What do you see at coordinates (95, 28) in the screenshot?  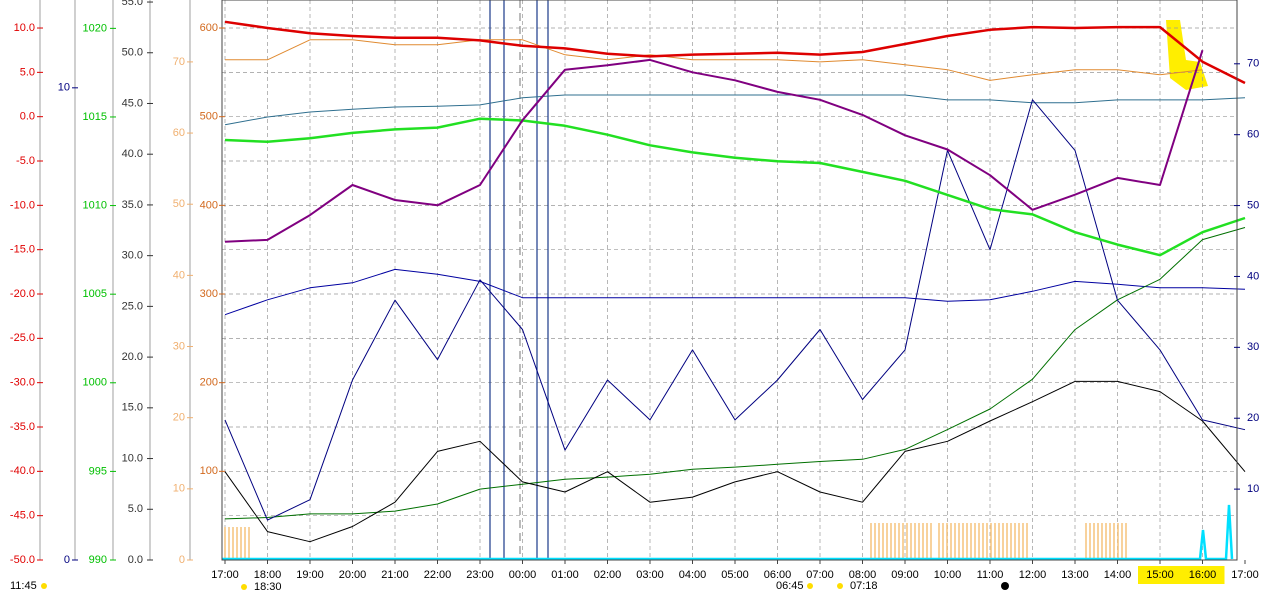 I see `y-tick-label: 1020` at bounding box center [95, 28].